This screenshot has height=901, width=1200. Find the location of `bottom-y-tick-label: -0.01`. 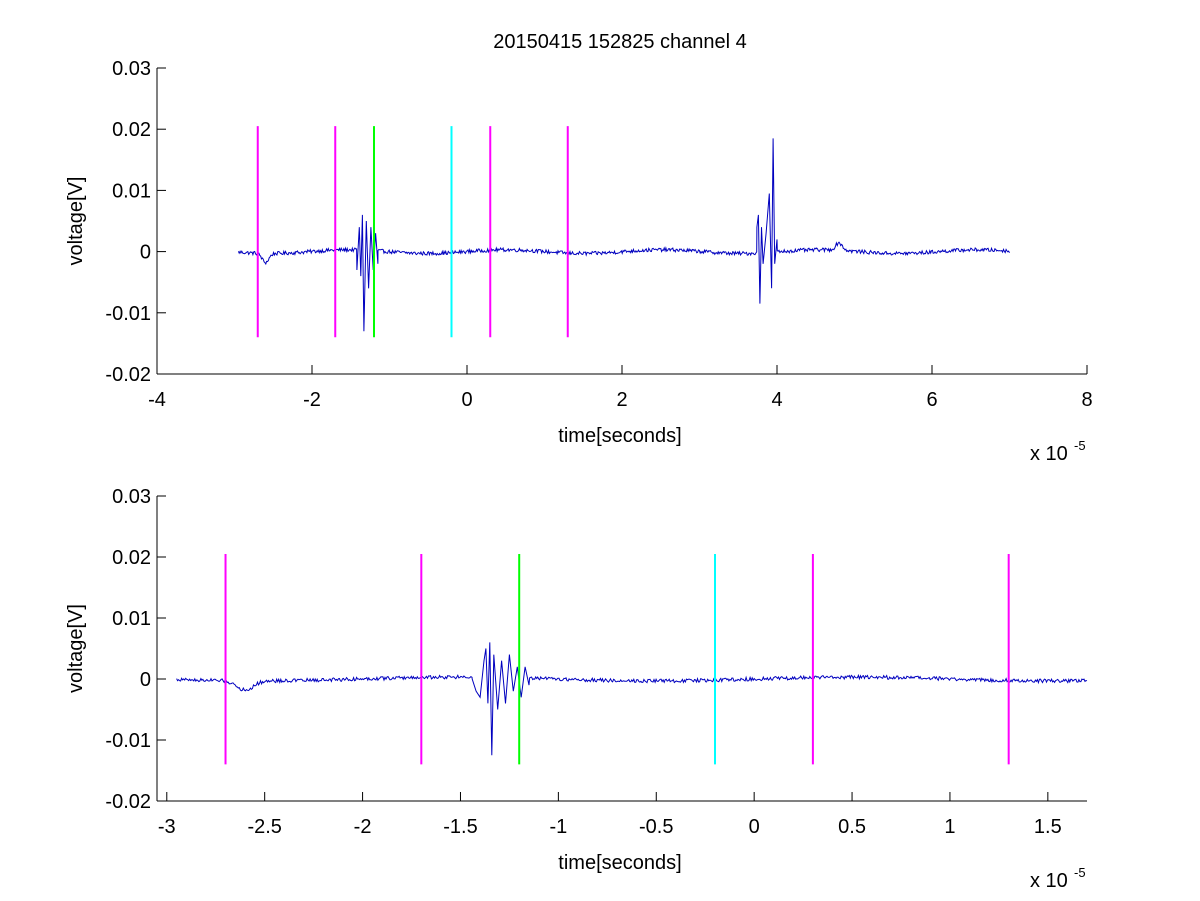

bottom-y-tick-label: -0.01 is located at coordinates (128, 741).